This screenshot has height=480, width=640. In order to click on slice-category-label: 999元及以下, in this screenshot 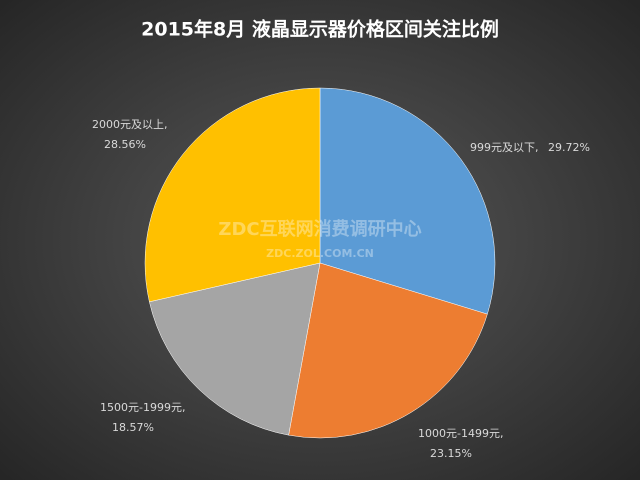, I will do `click(504, 147)`.